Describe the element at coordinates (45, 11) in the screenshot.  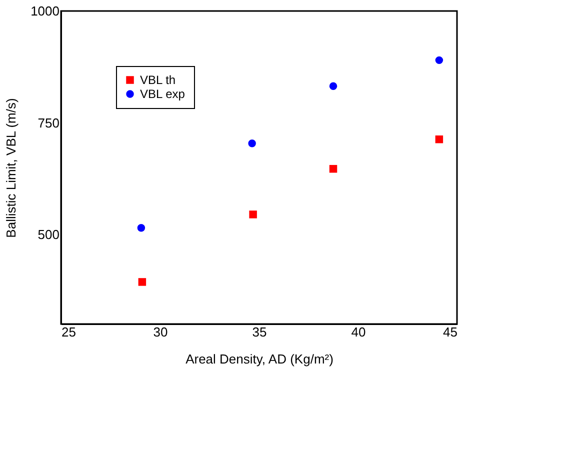
I see `y-tick-label: 1000` at that location.